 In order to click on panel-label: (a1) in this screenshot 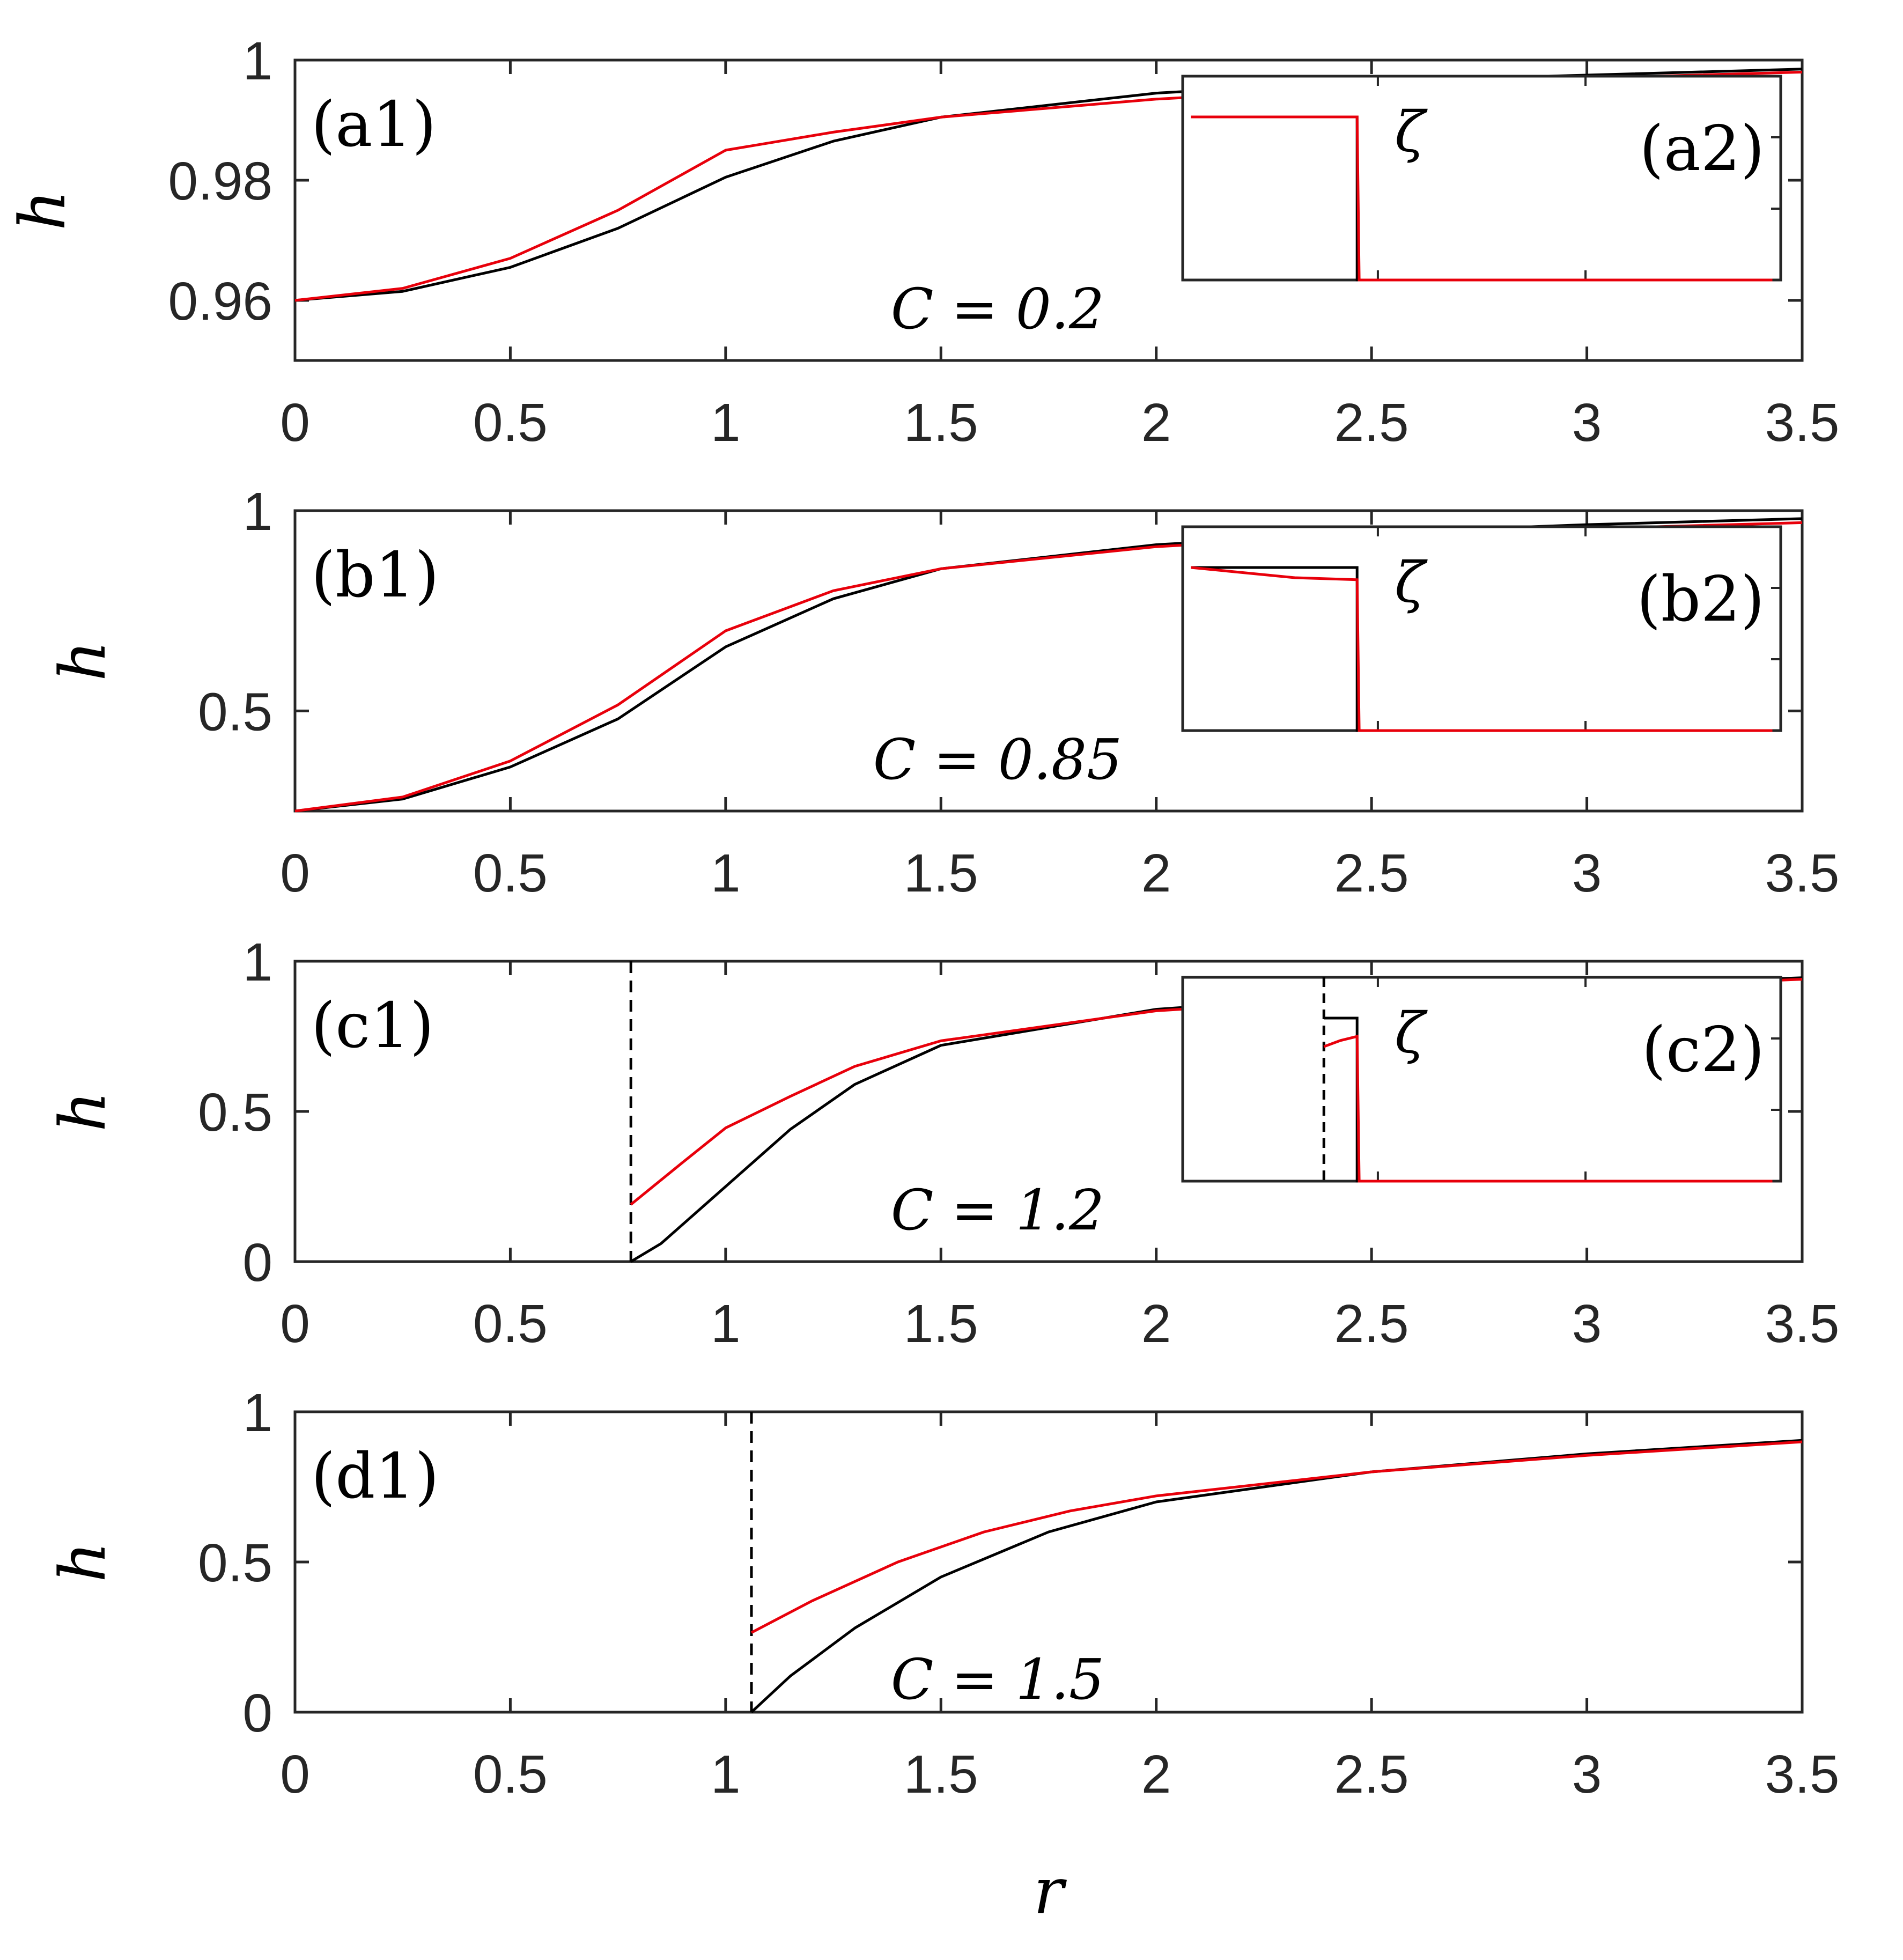, I will do `click(373, 125)`.